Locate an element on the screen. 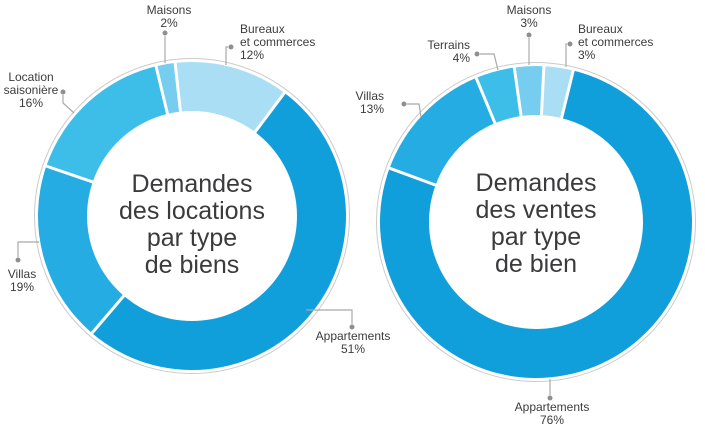 Image resolution: width=705 pixels, height=436 pixels. callout-maisons: Maisons 2% is located at coordinates (169, 17).